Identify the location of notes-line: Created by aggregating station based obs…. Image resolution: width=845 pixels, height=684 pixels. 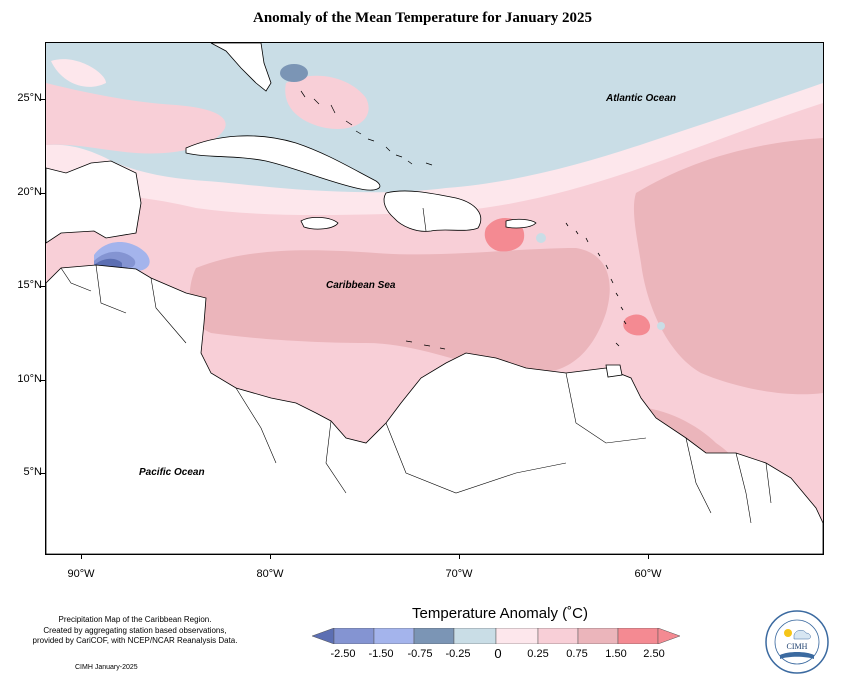
(135, 630).